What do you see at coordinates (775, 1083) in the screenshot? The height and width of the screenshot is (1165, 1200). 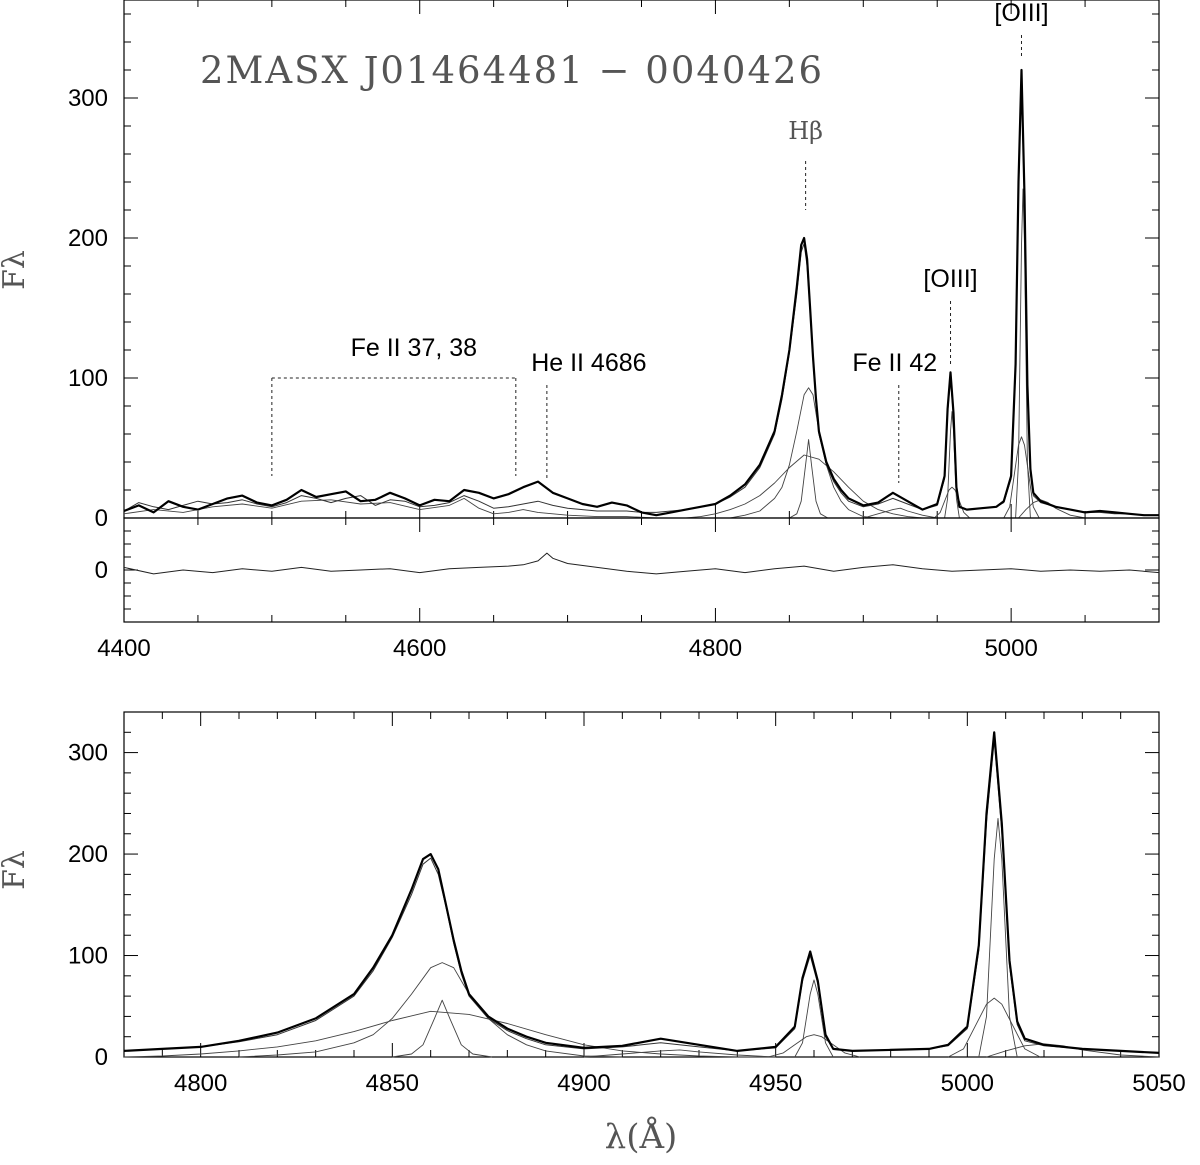 I see `x-tick-label: 4950` at bounding box center [775, 1083].